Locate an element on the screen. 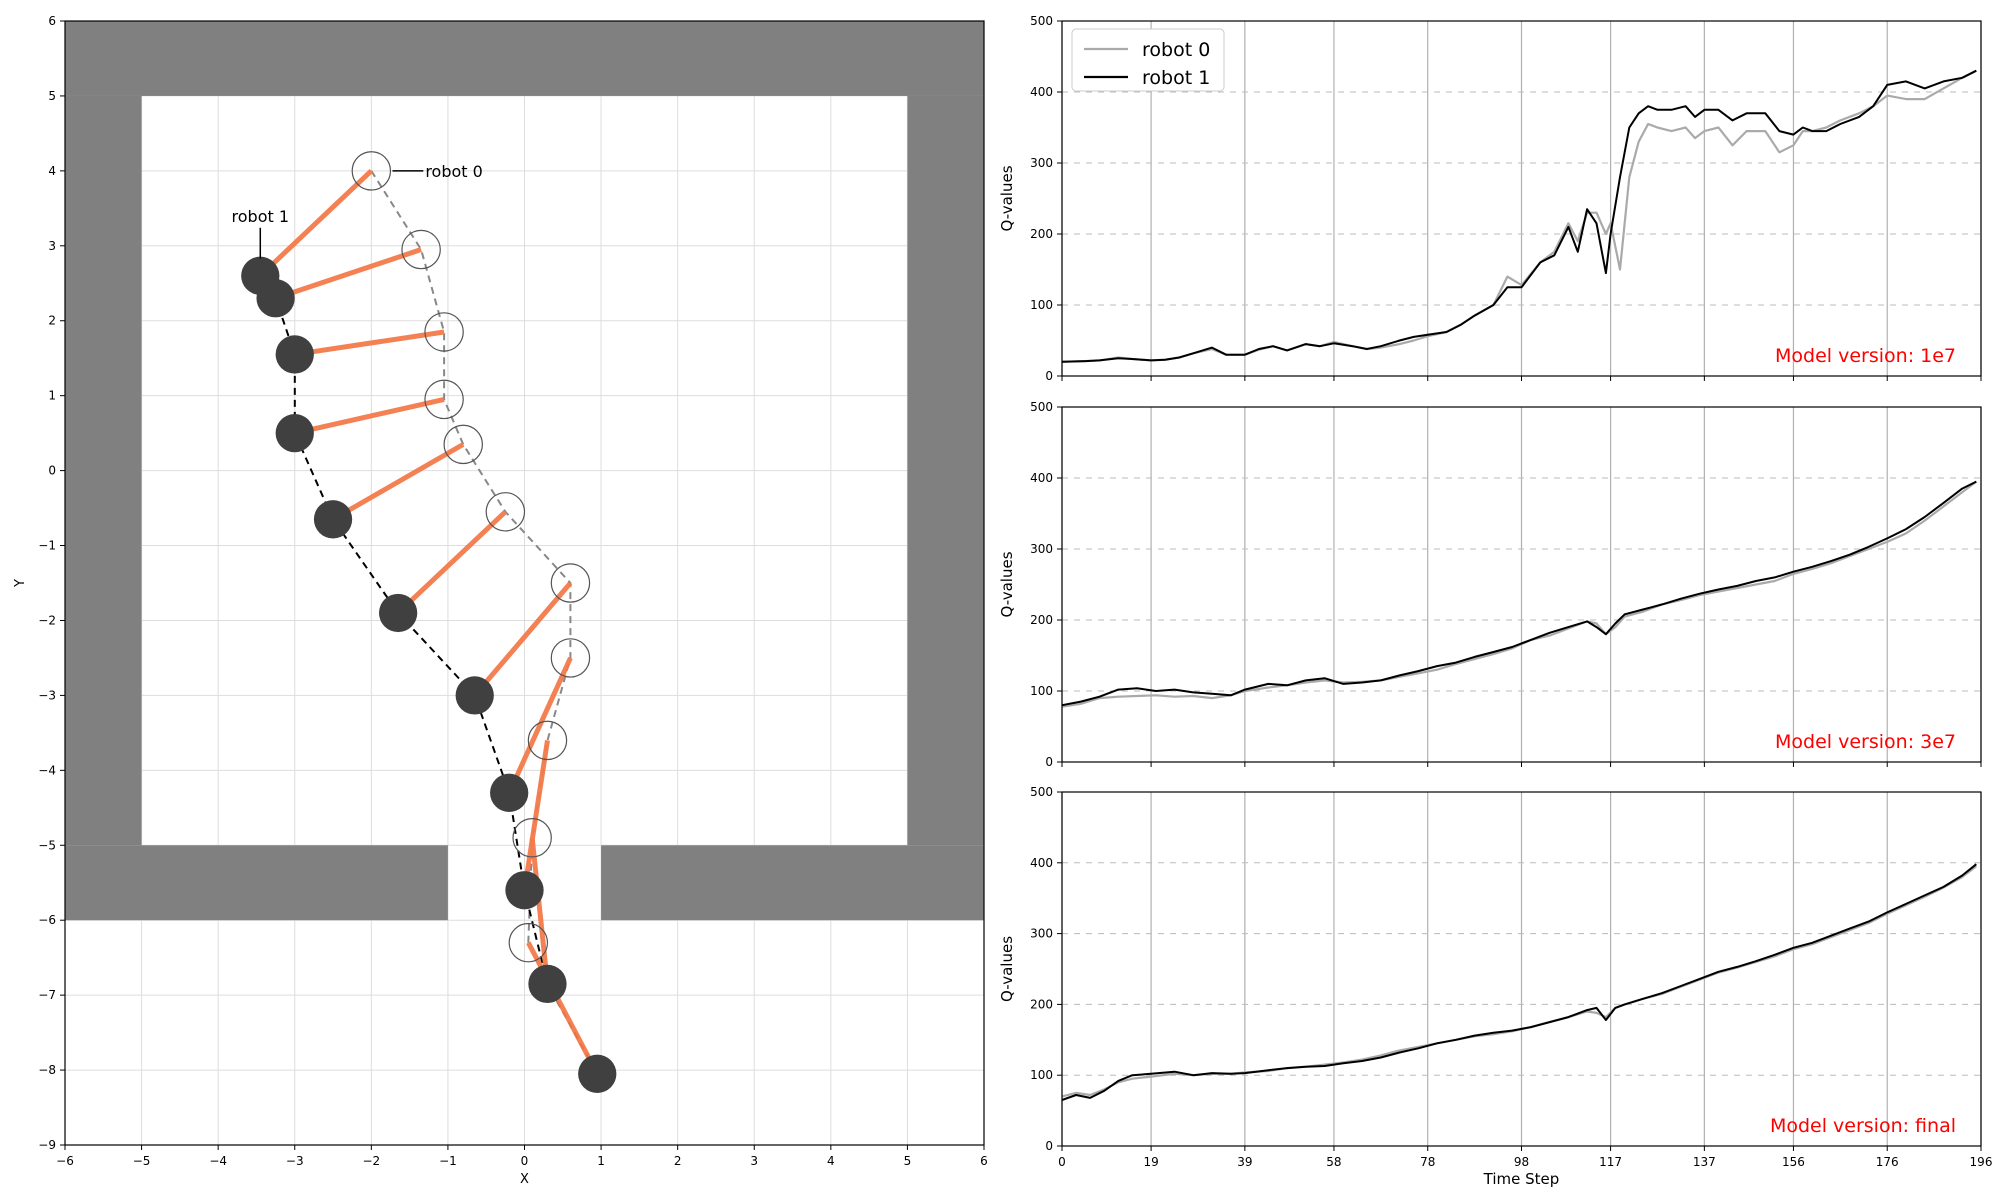  map-x-tick-label: −5 is located at coordinates (142, 1161).